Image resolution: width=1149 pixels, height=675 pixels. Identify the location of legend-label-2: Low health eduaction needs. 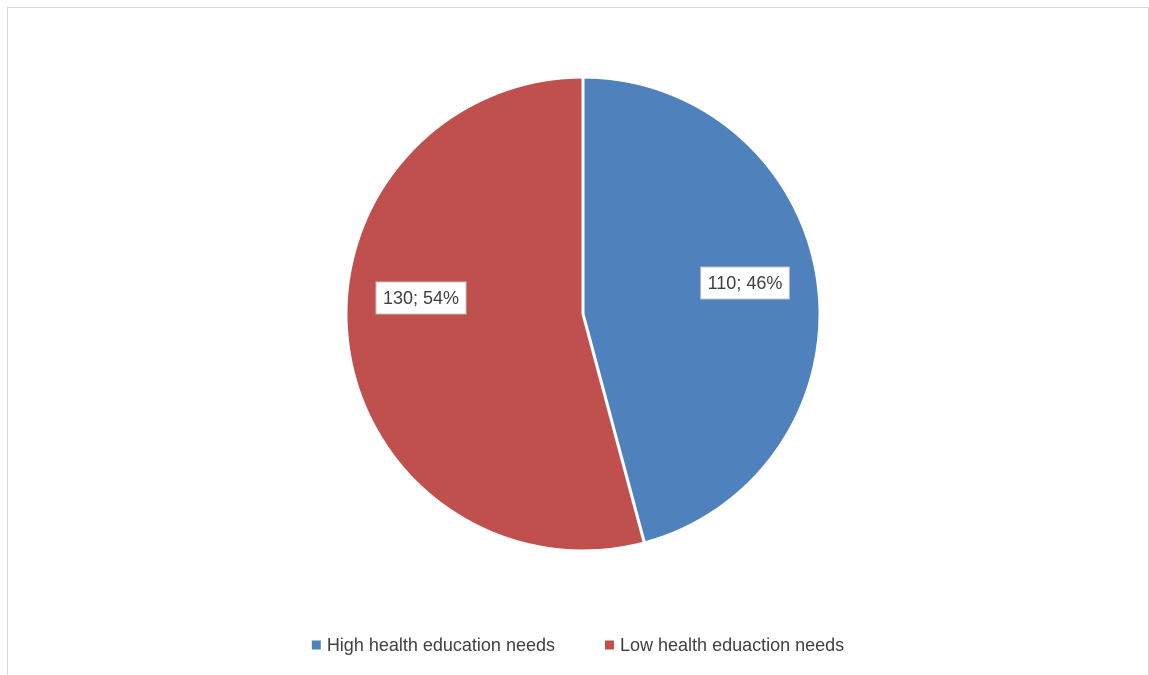
(732, 645).